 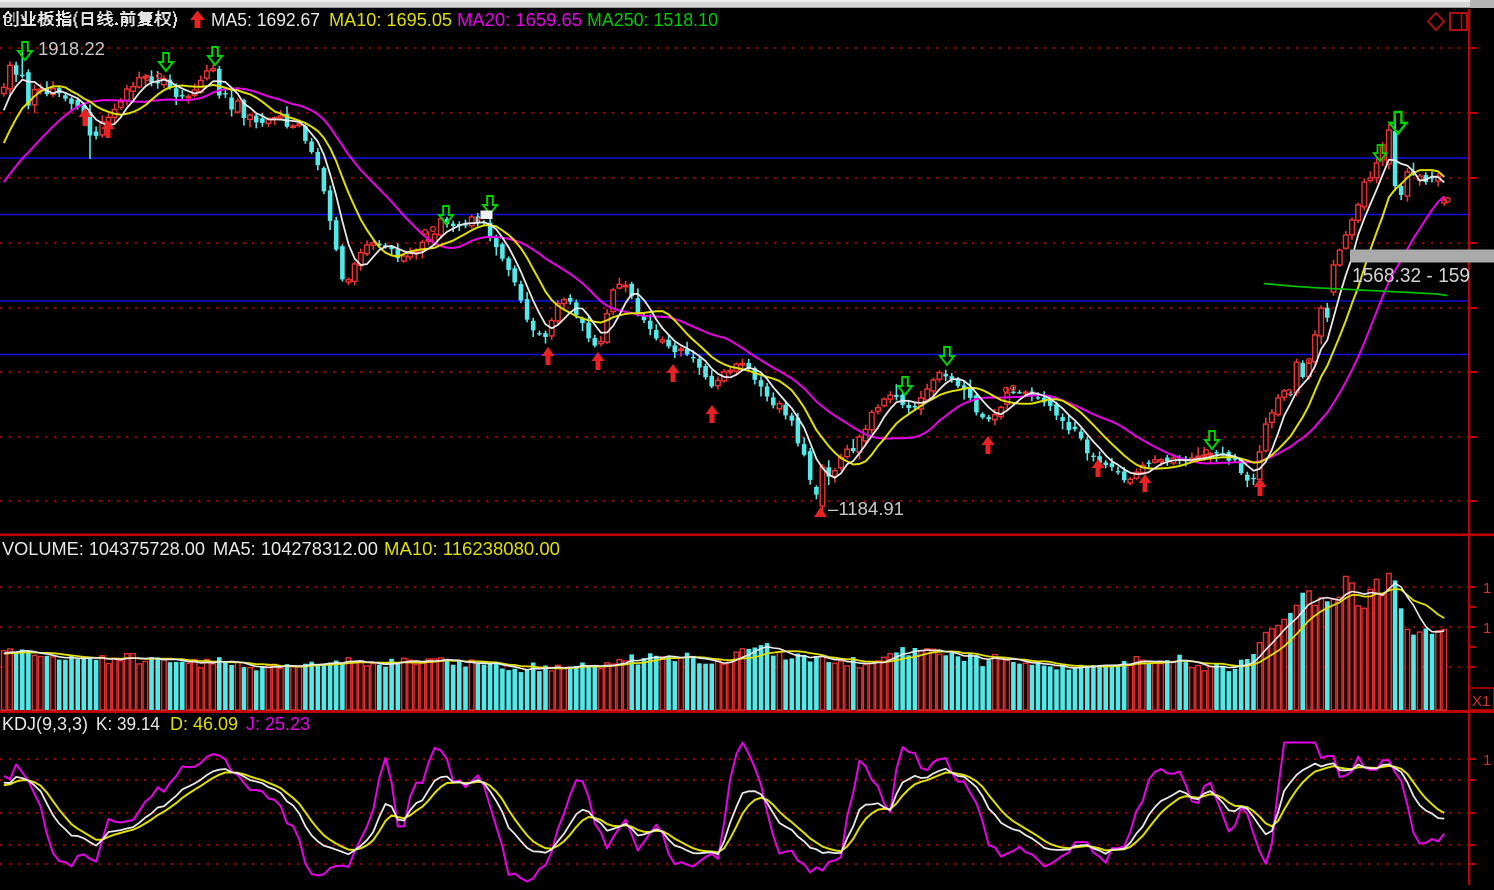 What do you see at coordinates (866, 509) in the screenshot?
I see `svg-text: –1184.91` at bounding box center [866, 509].